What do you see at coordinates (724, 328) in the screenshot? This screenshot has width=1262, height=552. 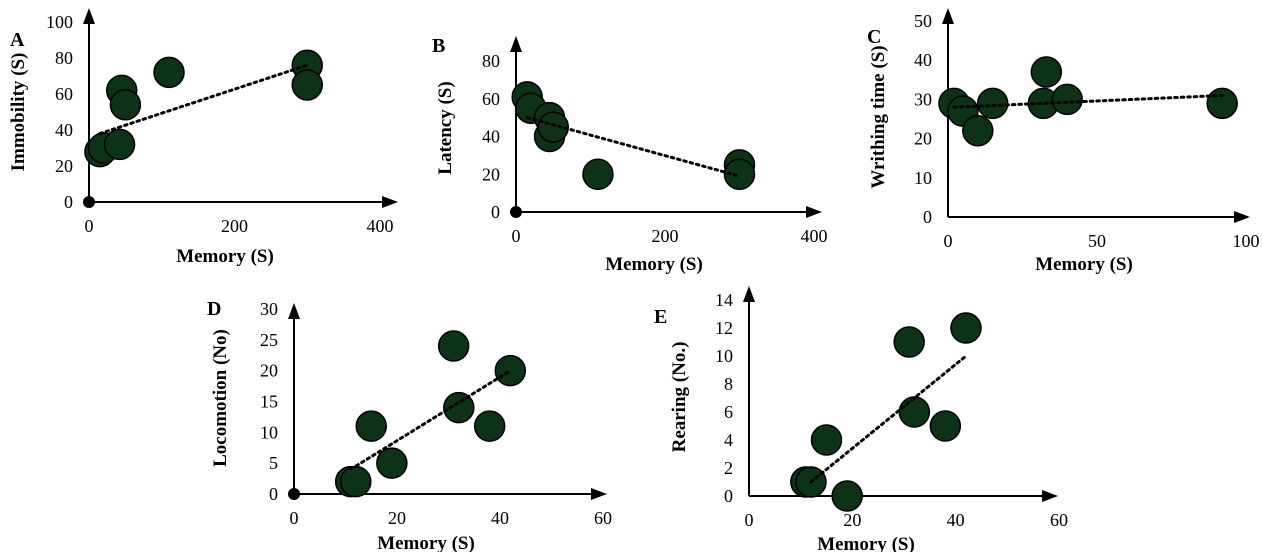 I see `y-tick-label: 12` at bounding box center [724, 328].